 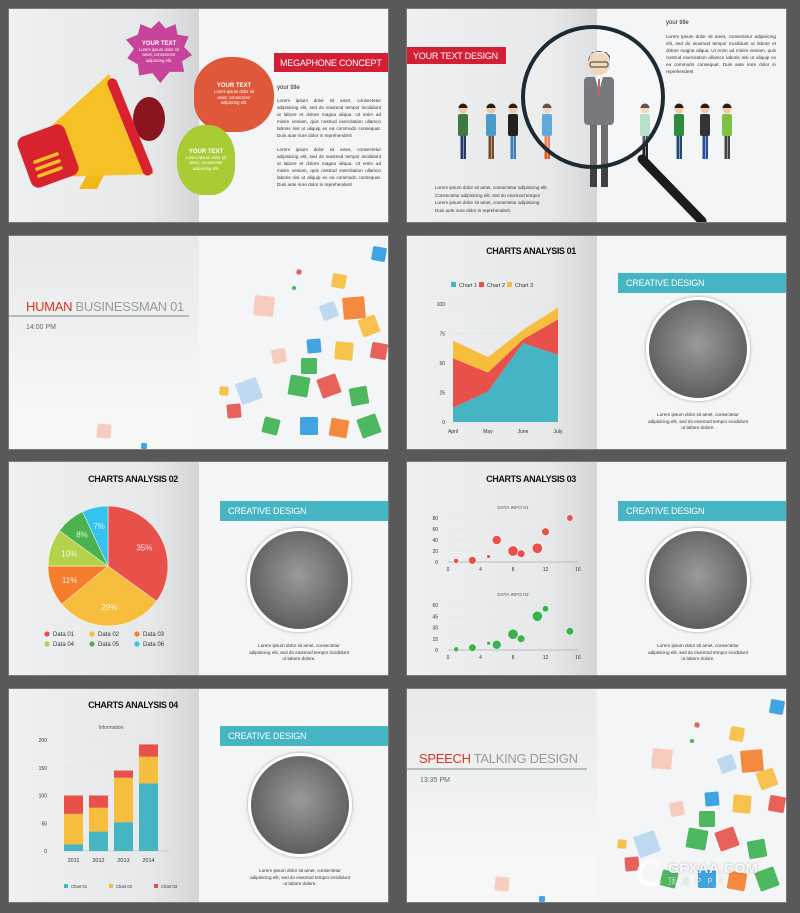 I want to click on legend-swatch, so click(x=111, y=886).